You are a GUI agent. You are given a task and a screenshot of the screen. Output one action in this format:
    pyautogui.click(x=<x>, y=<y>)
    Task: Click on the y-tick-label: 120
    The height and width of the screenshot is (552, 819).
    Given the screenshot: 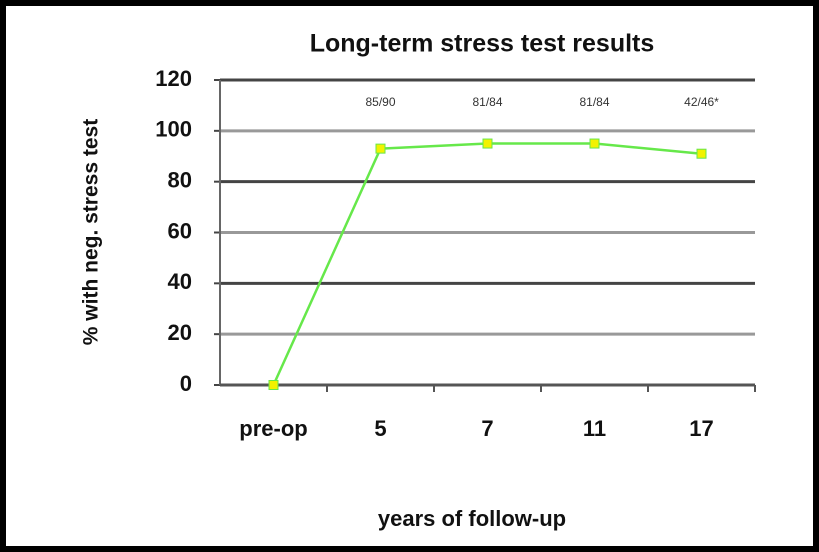 What is the action you would take?
    pyautogui.click(x=173, y=78)
    